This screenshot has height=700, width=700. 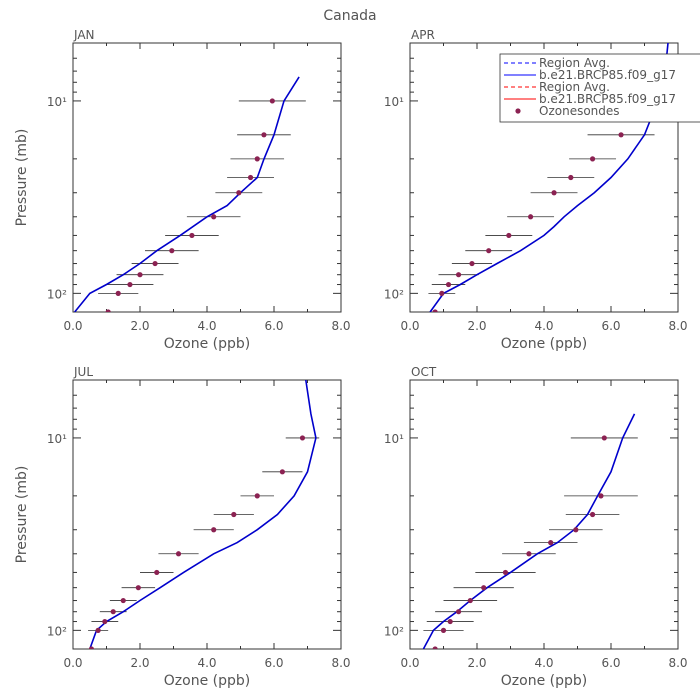 I want to click on legend-item: Ozonesondes, so click(x=567, y=111).